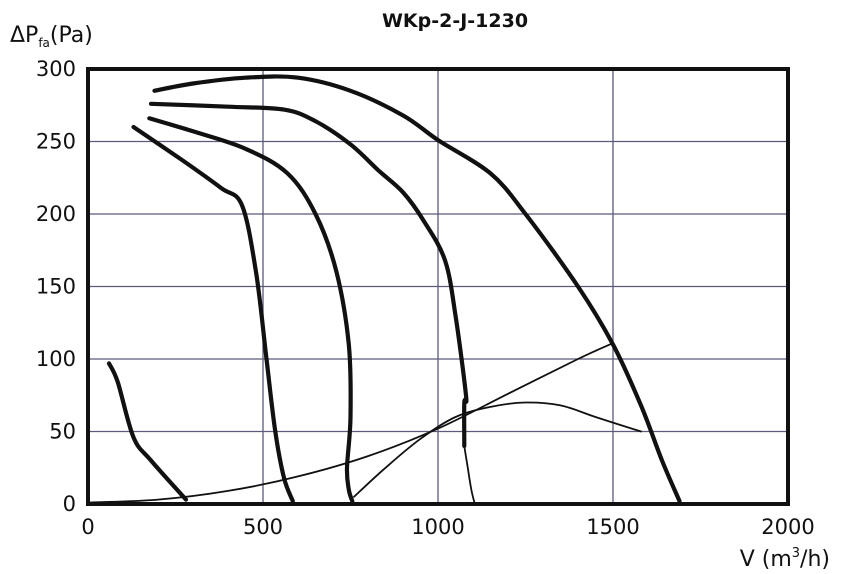 This screenshot has height=574, width=841. What do you see at coordinates (44, 43) in the screenshot?
I see `y-axis-label-sub: fa` at bounding box center [44, 43].